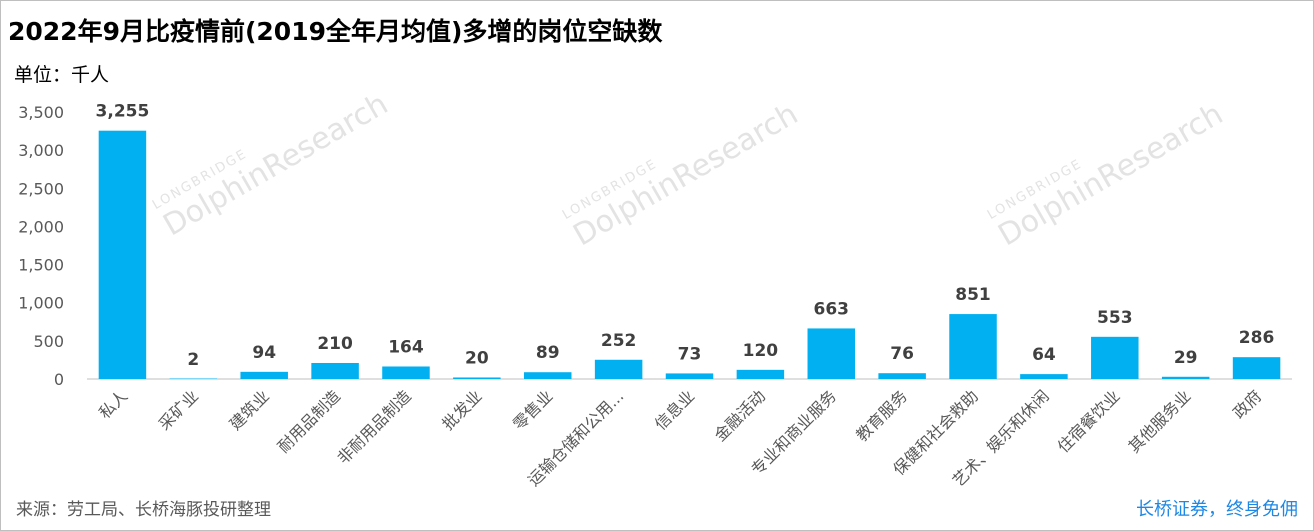 The height and width of the screenshot is (531, 1314). I want to click on value-label: 120, so click(761, 351).